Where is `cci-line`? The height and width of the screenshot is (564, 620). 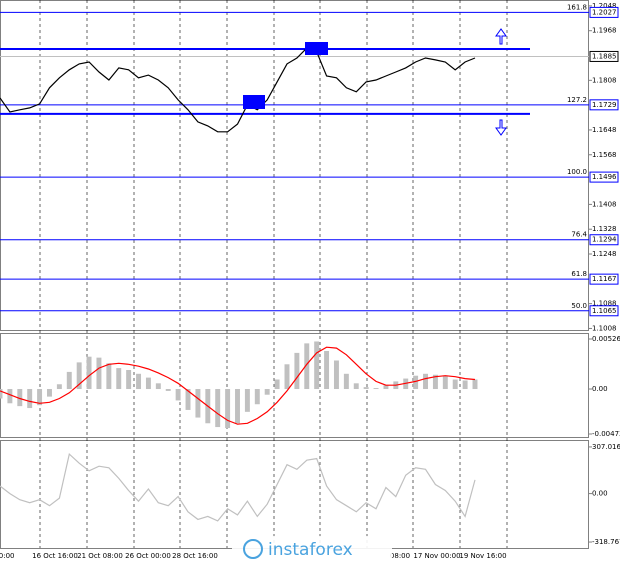 cci-line is located at coordinates (238, 487).